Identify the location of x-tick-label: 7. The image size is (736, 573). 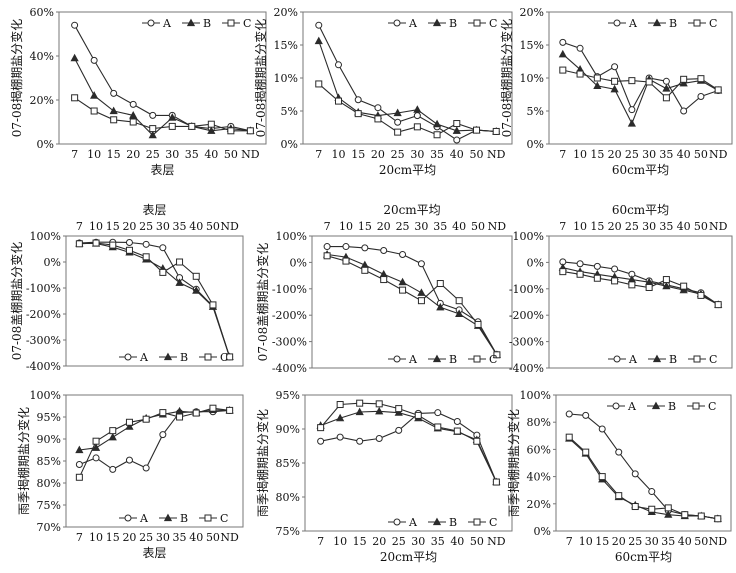
(318, 154).